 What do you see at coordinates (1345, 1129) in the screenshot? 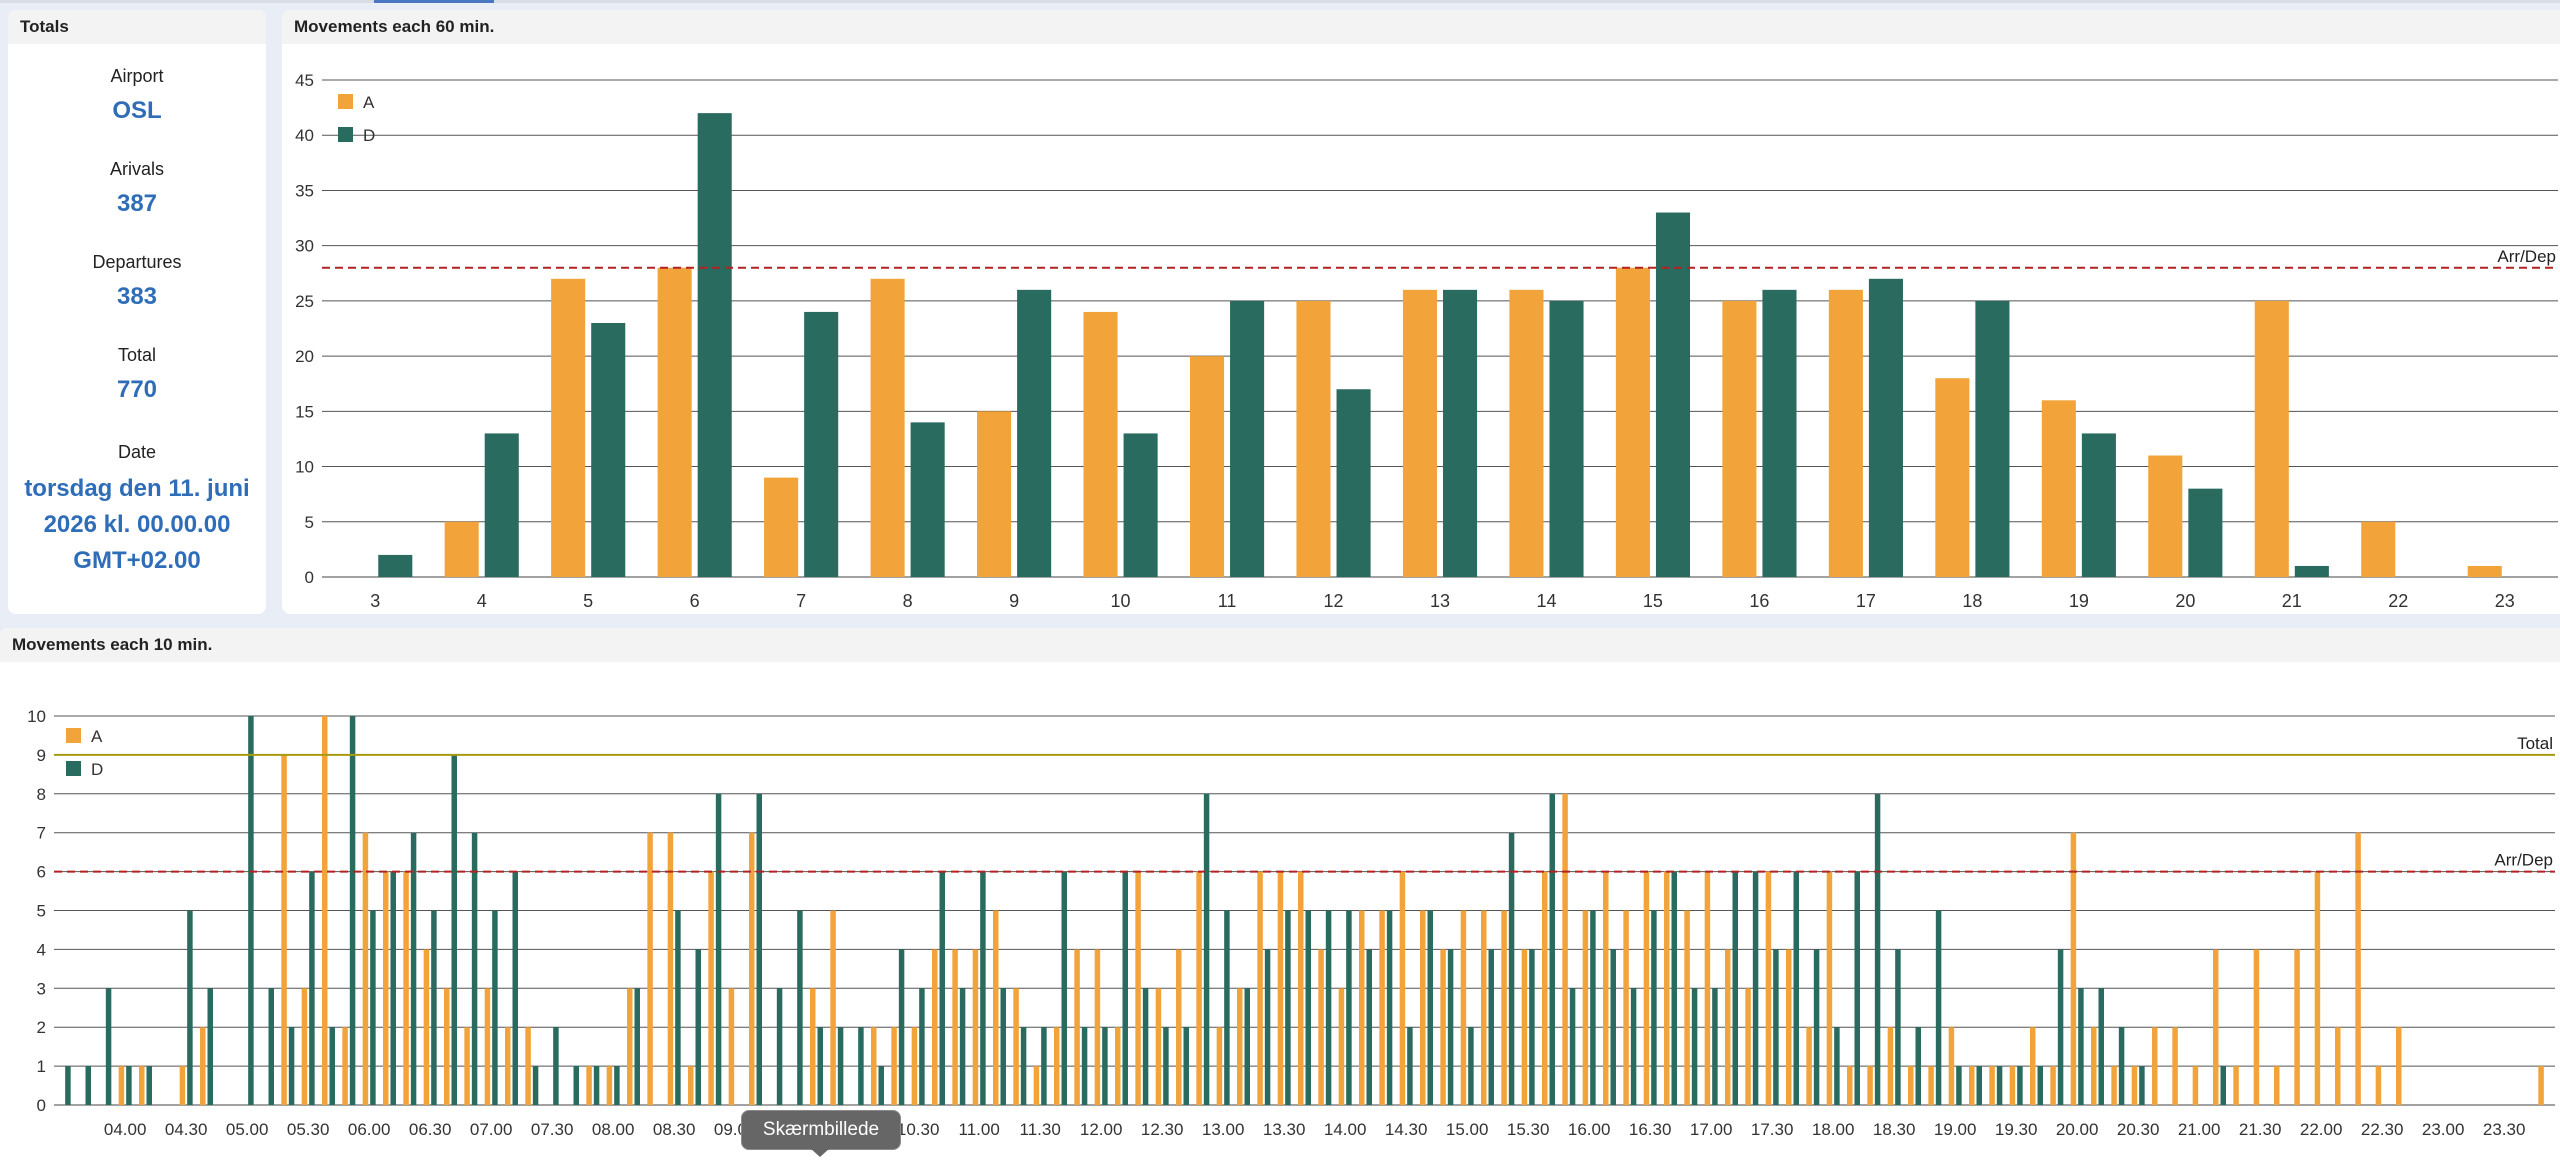
I see `x-tick-label: 14.00` at bounding box center [1345, 1129].